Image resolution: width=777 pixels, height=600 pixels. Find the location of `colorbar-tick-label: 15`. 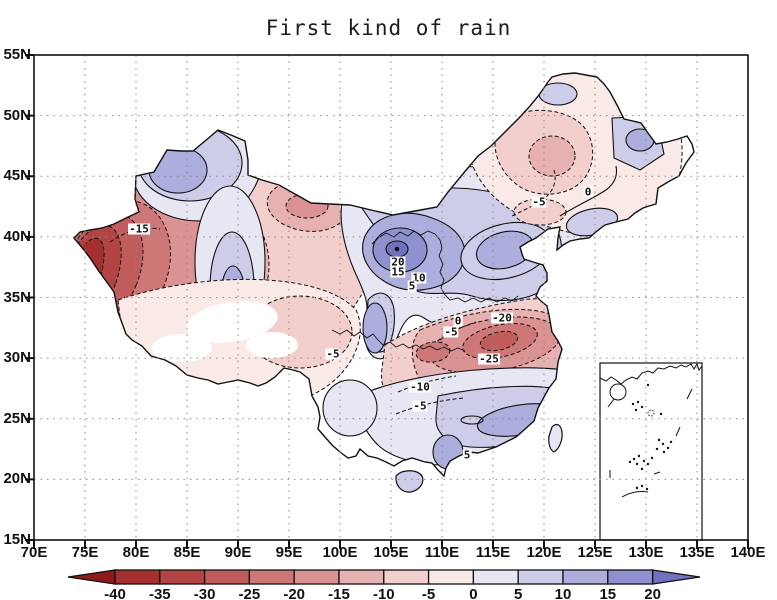

colorbar-tick-label: 15 is located at coordinates (607, 593).